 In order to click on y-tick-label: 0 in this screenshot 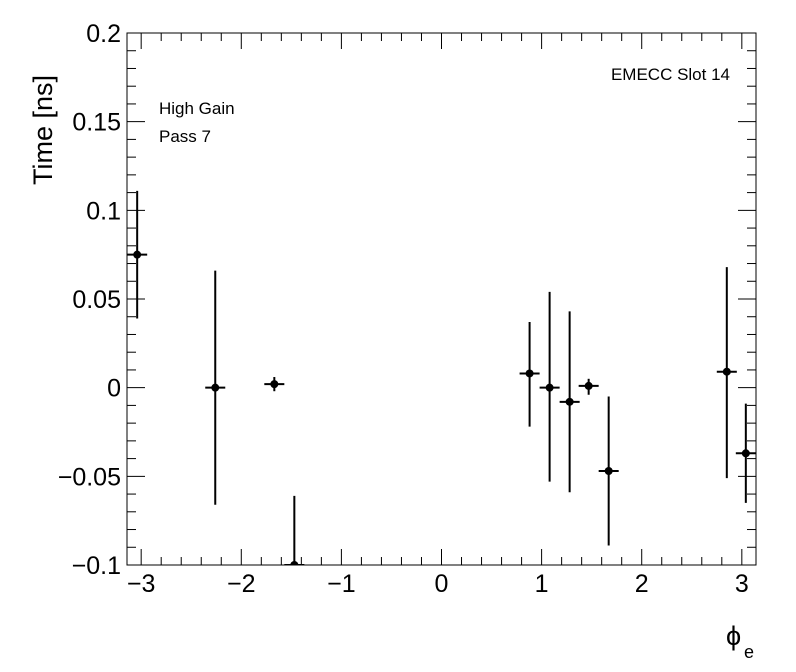, I will do `click(114, 389)`.